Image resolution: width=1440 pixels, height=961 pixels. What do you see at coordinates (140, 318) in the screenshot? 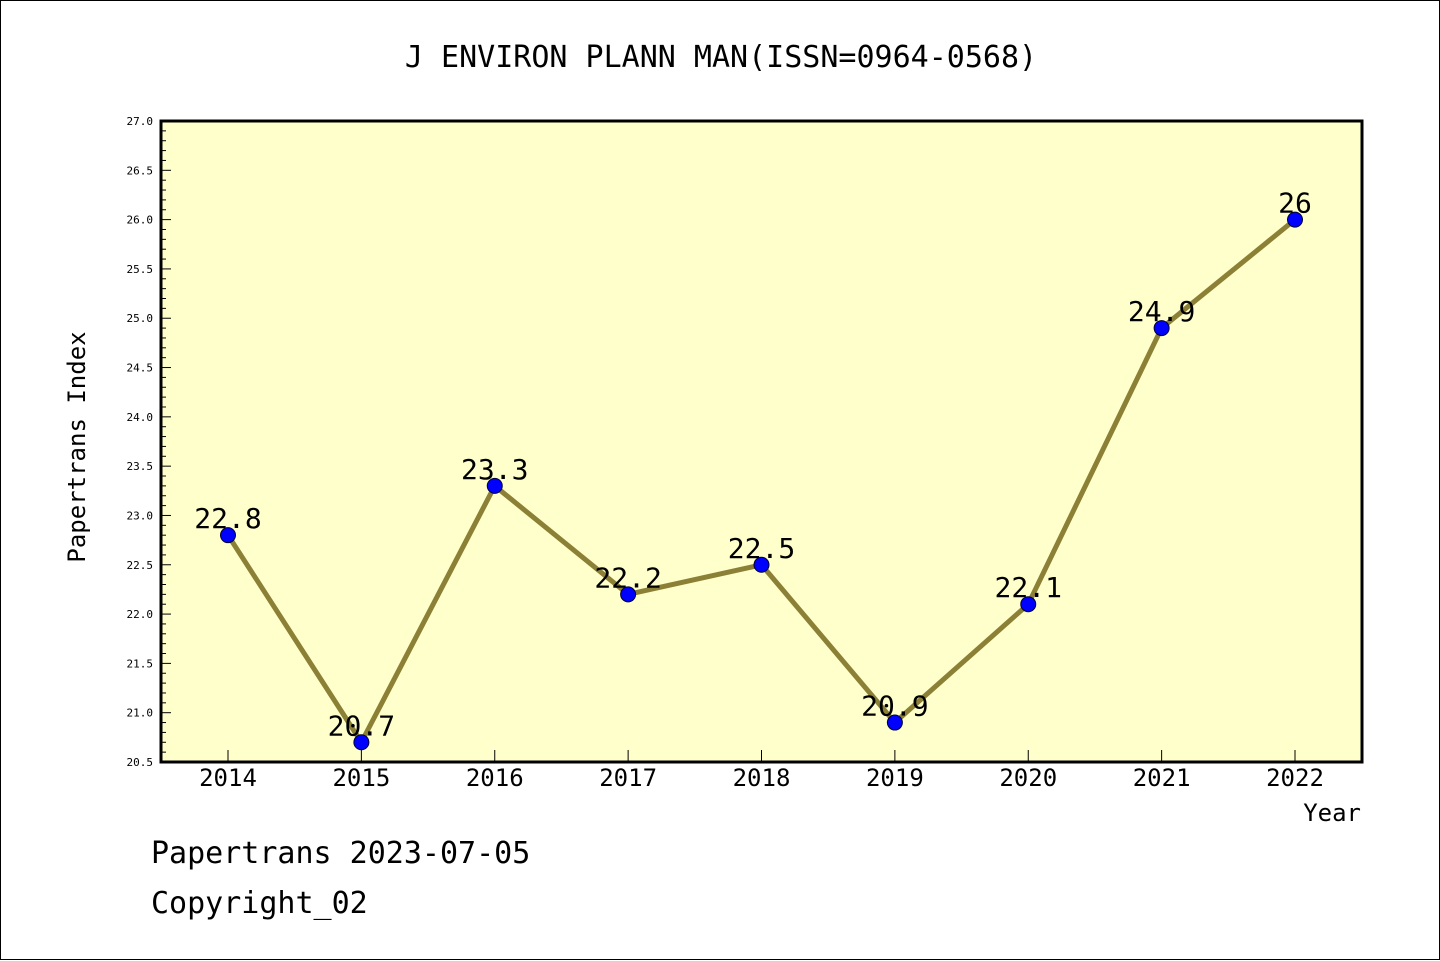
I see `y-tick-label: 25.0` at bounding box center [140, 318].